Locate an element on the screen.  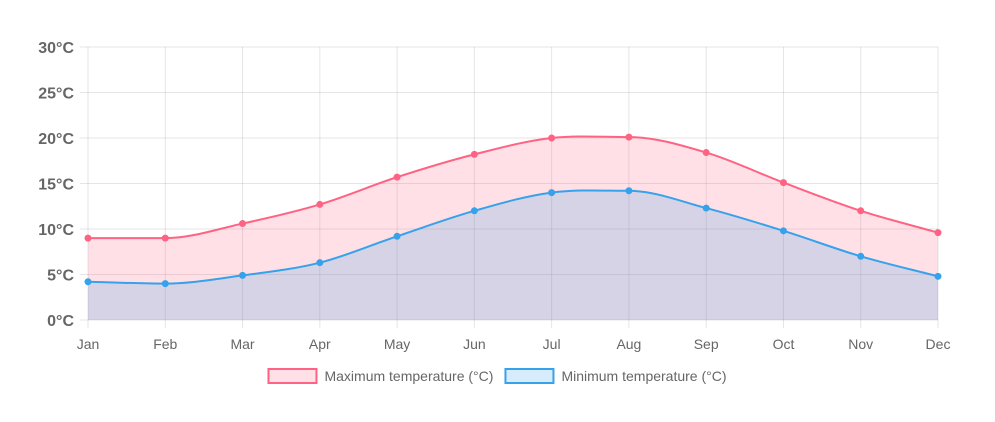
y-tick-label: 5°C is located at coordinates (60, 276).